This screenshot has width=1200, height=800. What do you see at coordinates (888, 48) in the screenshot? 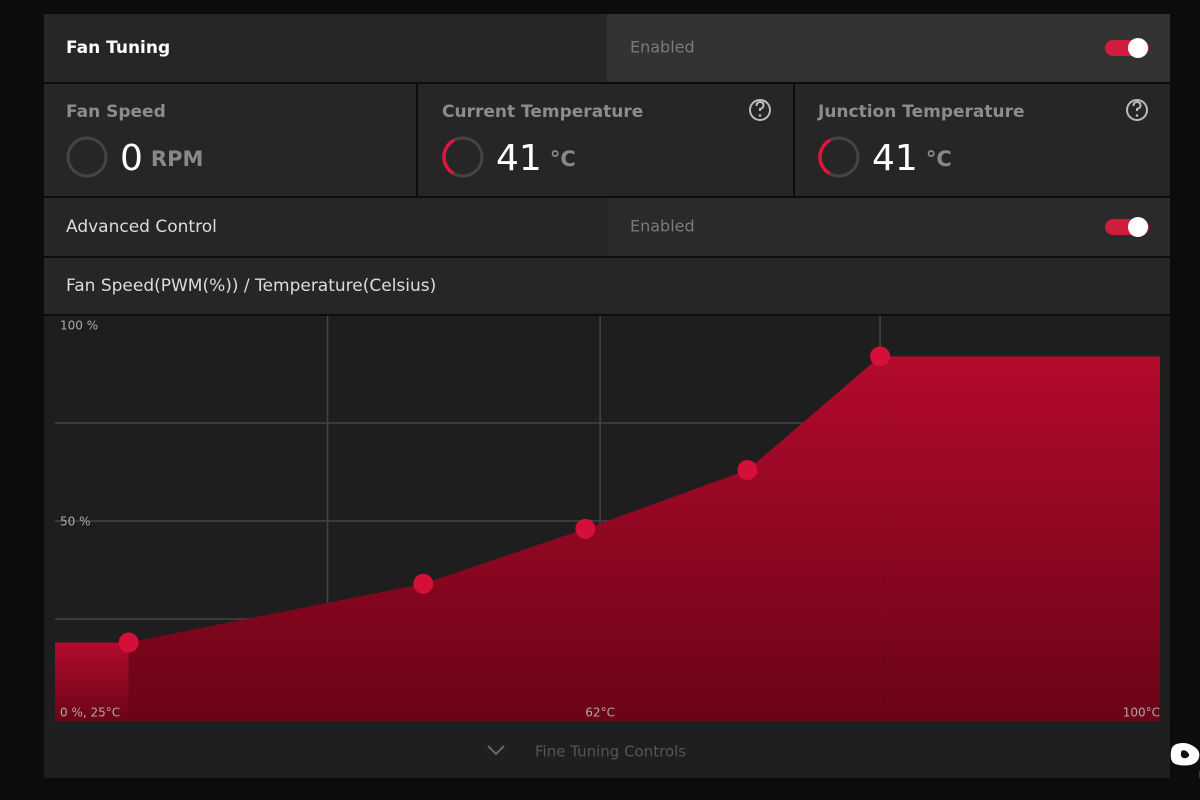
I see `header-status-panel` at bounding box center [888, 48].